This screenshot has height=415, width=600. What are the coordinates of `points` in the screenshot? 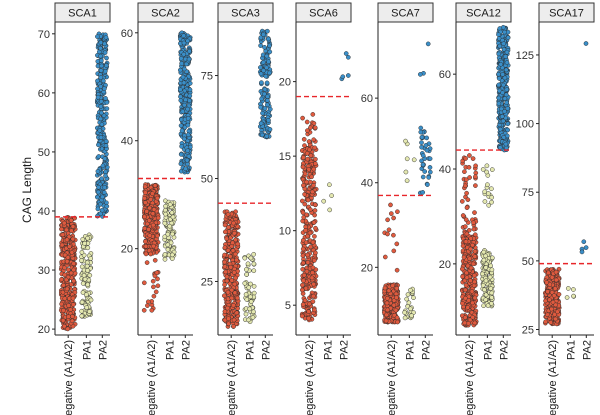 It's located at (485, 176).